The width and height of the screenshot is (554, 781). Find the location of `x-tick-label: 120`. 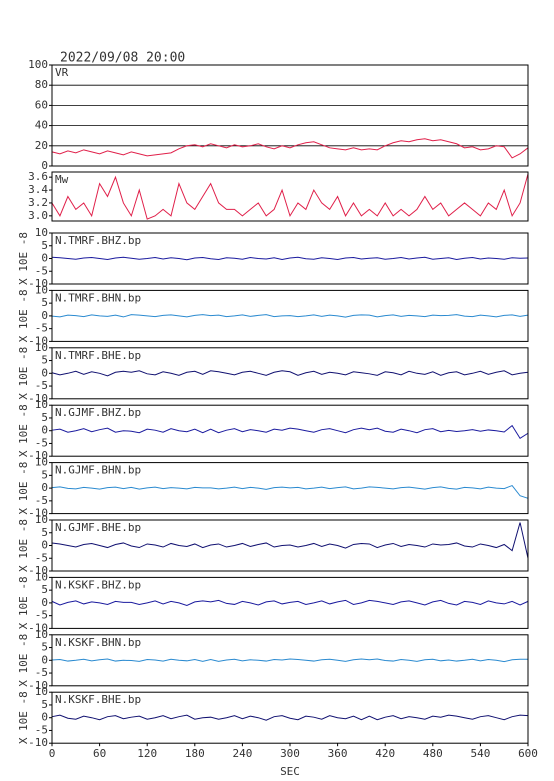

x-tick-label: 120 is located at coordinates (147, 753).